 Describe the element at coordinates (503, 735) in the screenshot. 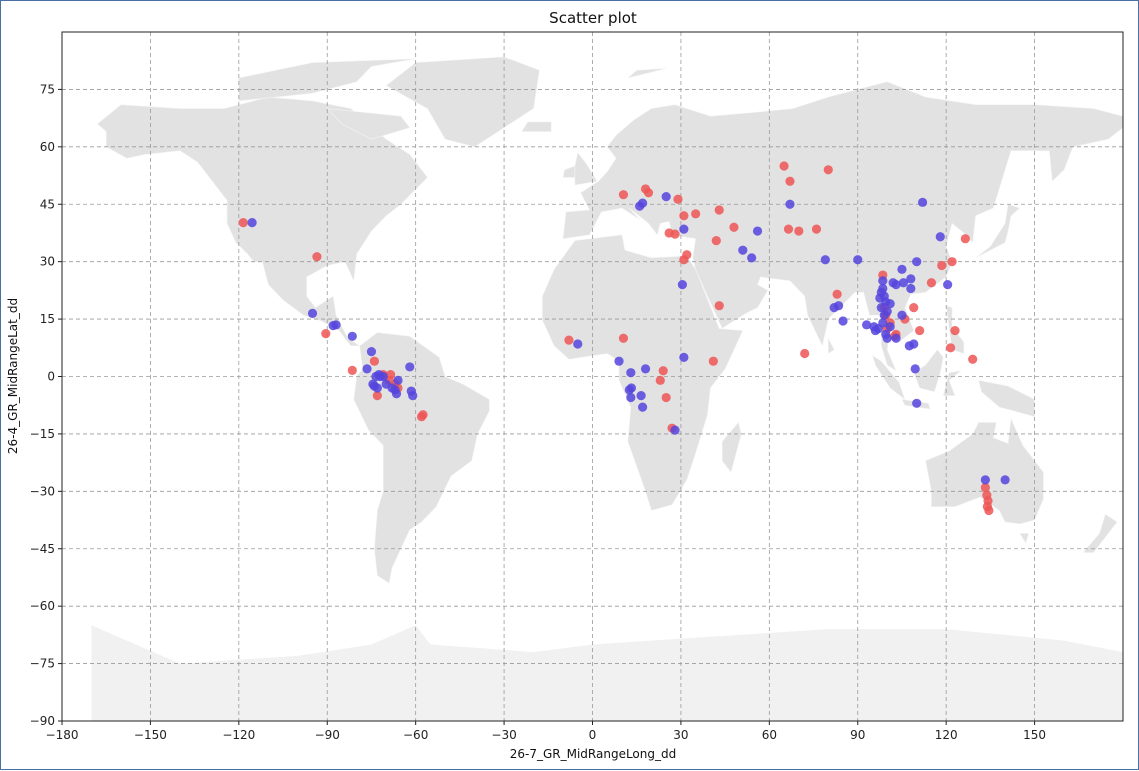

I see `x-tick-label: −30` at that location.